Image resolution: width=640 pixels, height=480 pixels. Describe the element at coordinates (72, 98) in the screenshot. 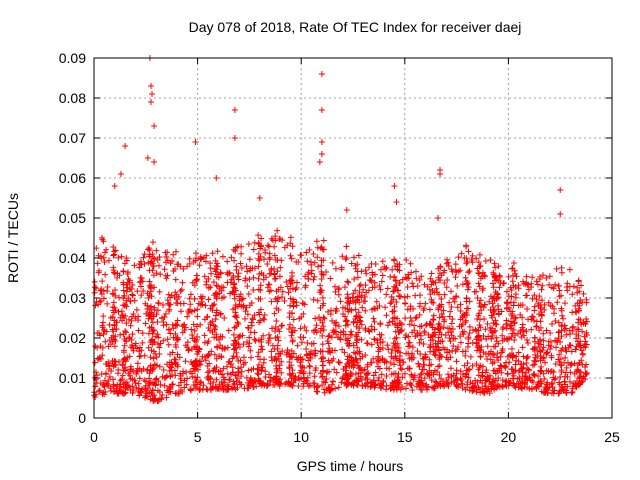

I see `y-tick-label: 0.08` at that location.